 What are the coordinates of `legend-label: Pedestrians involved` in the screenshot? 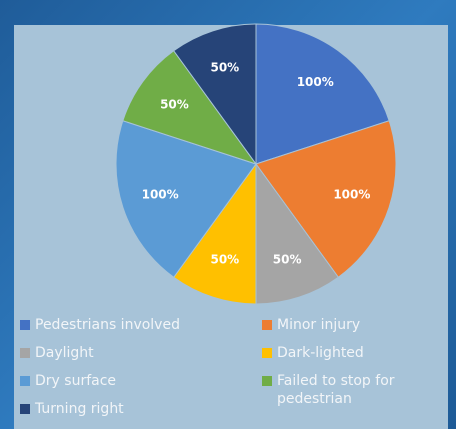 It's located at (107, 325).